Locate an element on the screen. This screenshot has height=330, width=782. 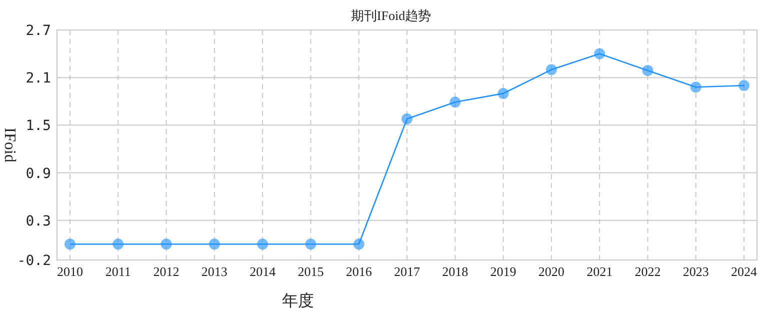
x-tick-label: 2014 is located at coordinates (263, 271).